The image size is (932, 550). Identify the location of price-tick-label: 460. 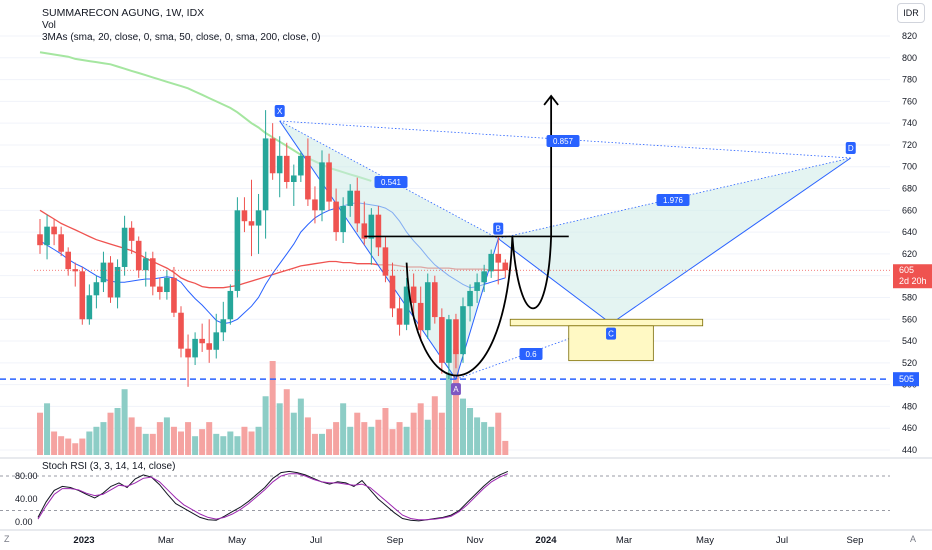
(909, 428).